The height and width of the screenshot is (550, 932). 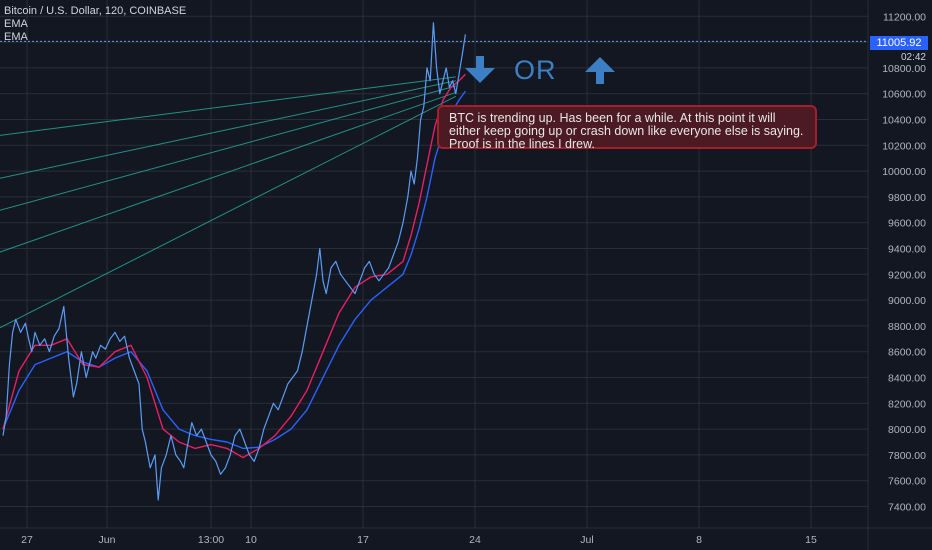 What do you see at coordinates (363, 540) in the screenshot?
I see `x-tick-label: 17` at bounding box center [363, 540].